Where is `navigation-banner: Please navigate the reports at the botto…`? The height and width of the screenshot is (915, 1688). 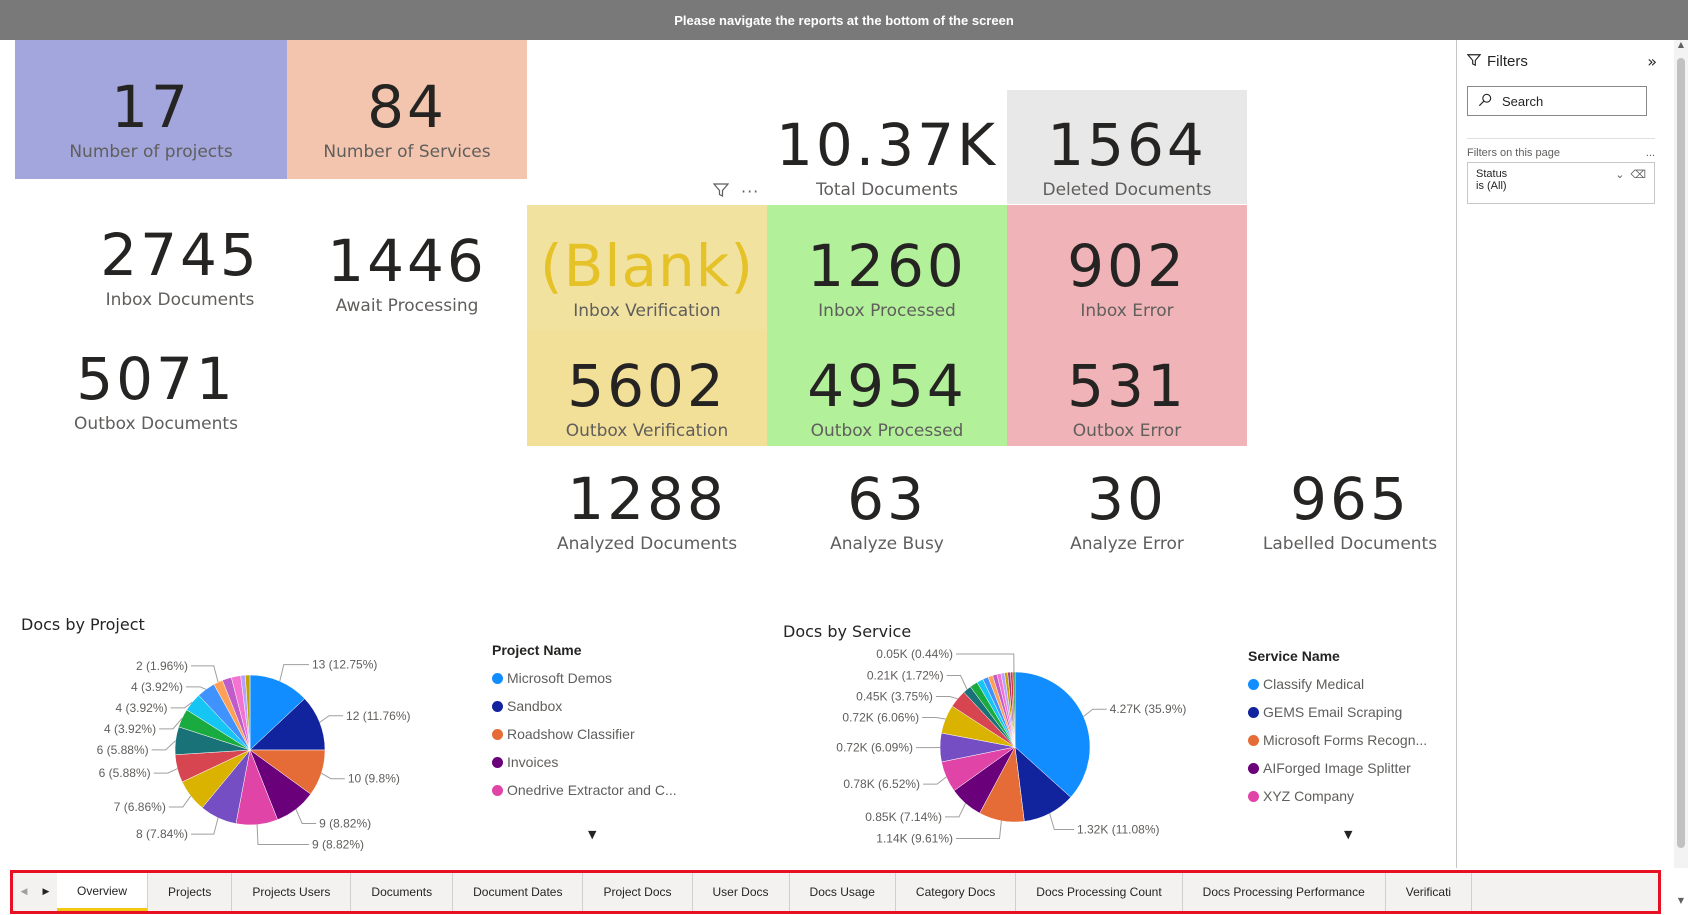 navigation-banner: Please navigate the reports at the botto… is located at coordinates (844, 20).